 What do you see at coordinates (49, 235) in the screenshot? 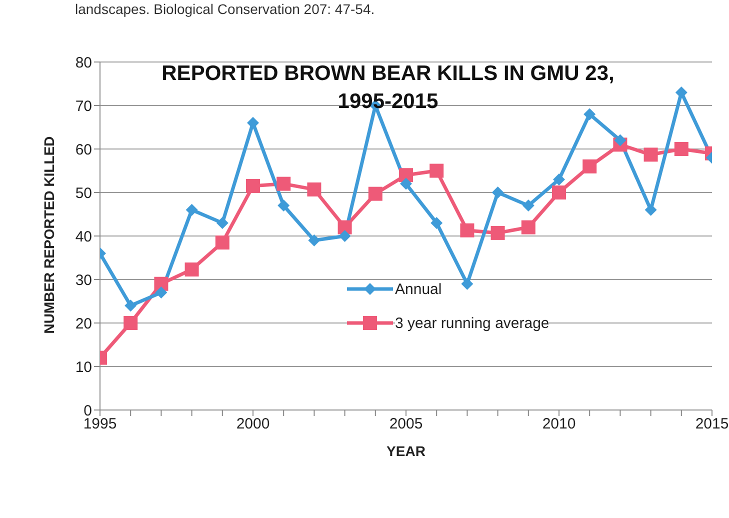
I see `y-axis-title: NUMBER REPORTED KILLED` at bounding box center [49, 235].